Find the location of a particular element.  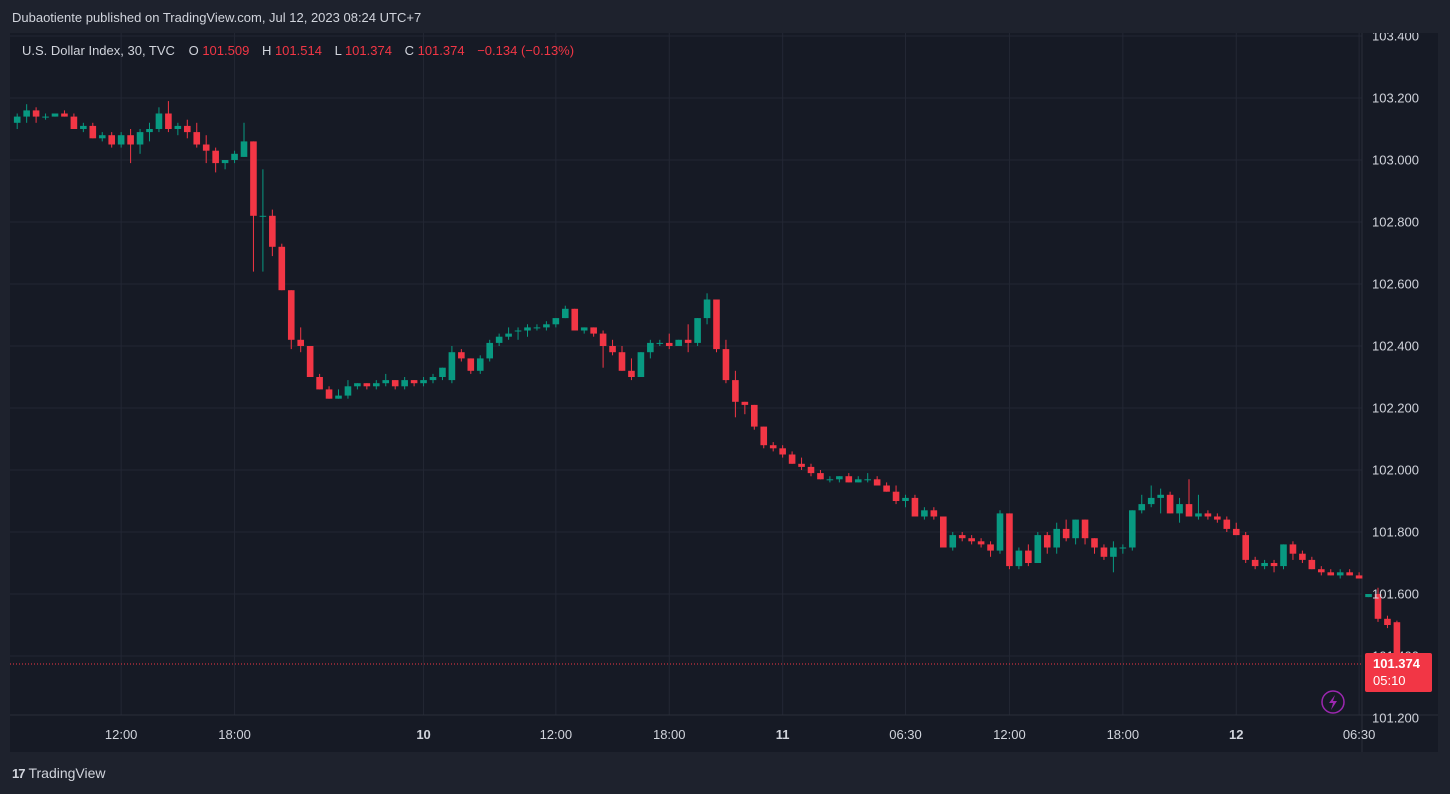

lightning-icon-glyph is located at coordinates (1333, 702).